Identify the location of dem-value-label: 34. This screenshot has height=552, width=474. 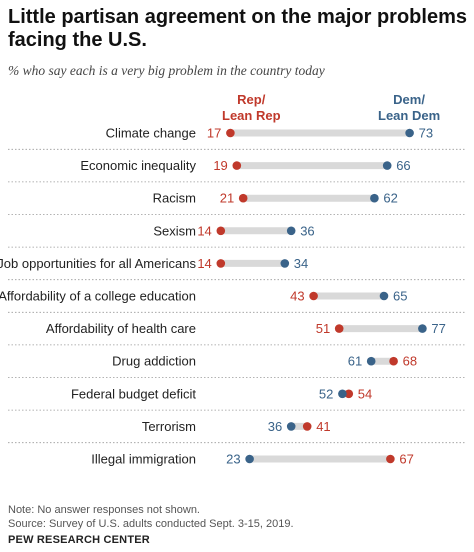
(301, 263).